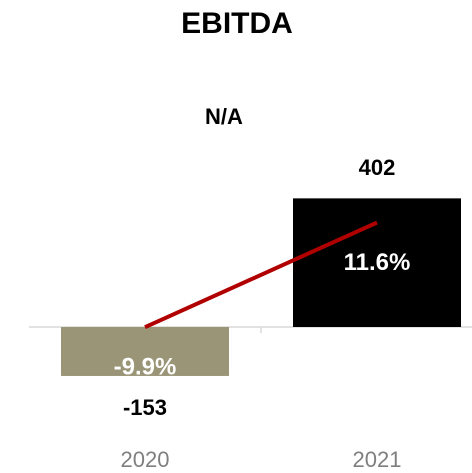 This screenshot has height=473, width=472. I want to click on margin-label: -9.9%, so click(145, 367).